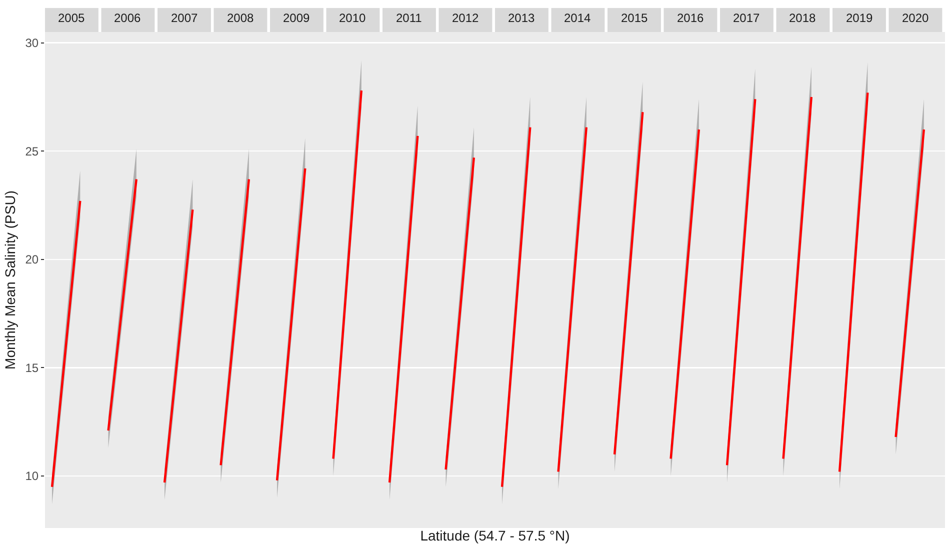 Image resolution: width=950 pixels, height=552 pixels. What do you see at coordinates (32, 476) in the screenshot?
I see `y-tick-label: 10` at bounding box center [32, 476].